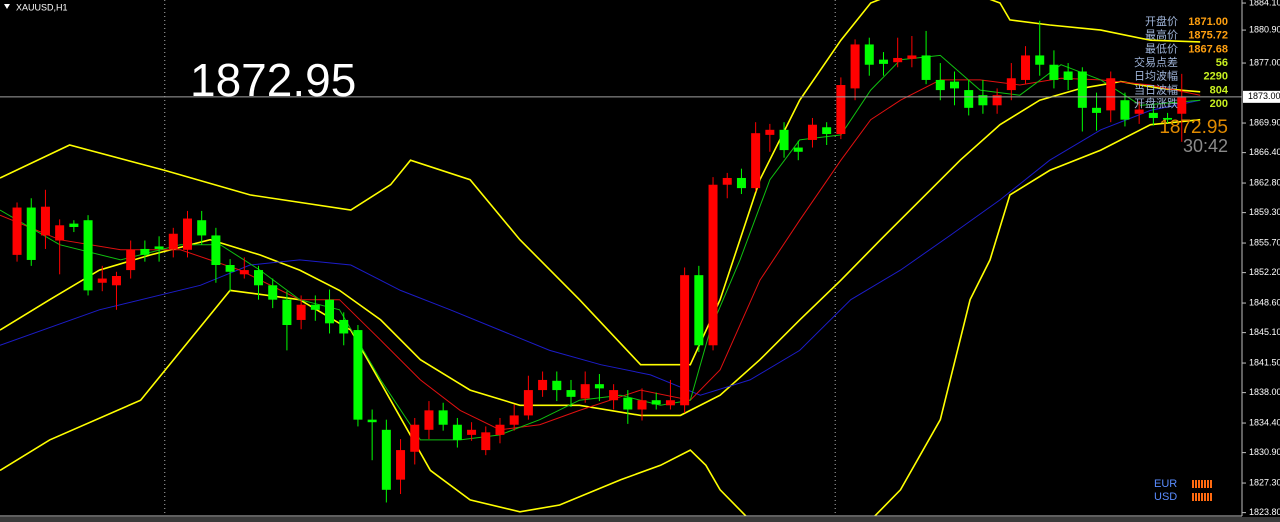 The image size is (1280, 522). What do you see at coordinates (1161, 35) in the screenshot?
I see `info-label: 最高价` at bounding box center [1161, 35].